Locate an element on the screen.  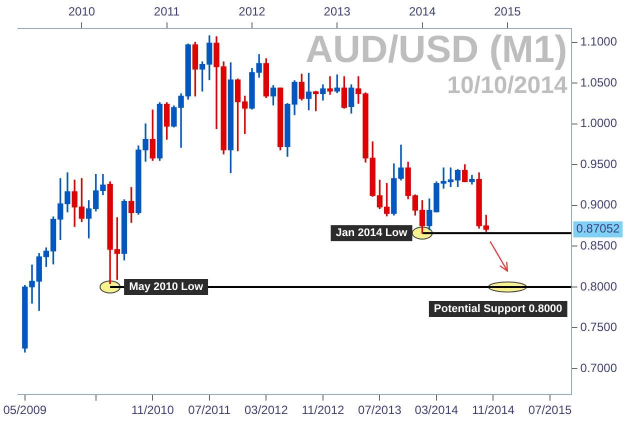
y-tick-label: 0.8000 is located at coordinates (599, 286).